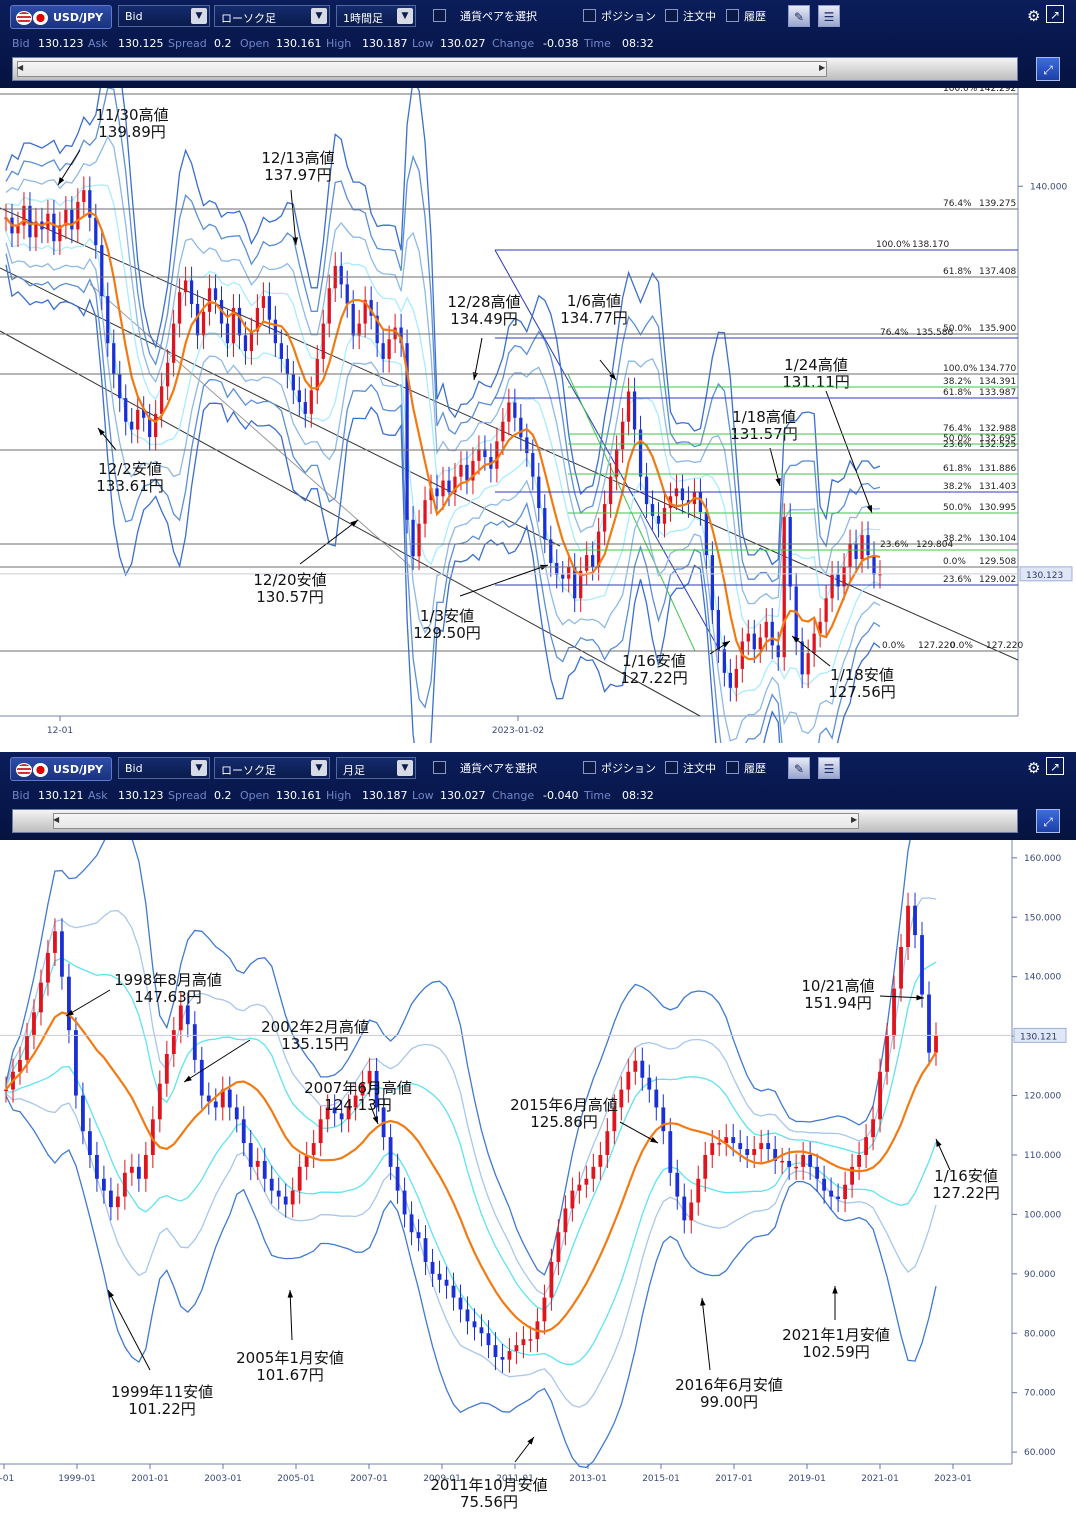 This screenshot has width=1076, height=1514. I want to click on timeframe-select: 1時間足 ▼, so click(376, 16).